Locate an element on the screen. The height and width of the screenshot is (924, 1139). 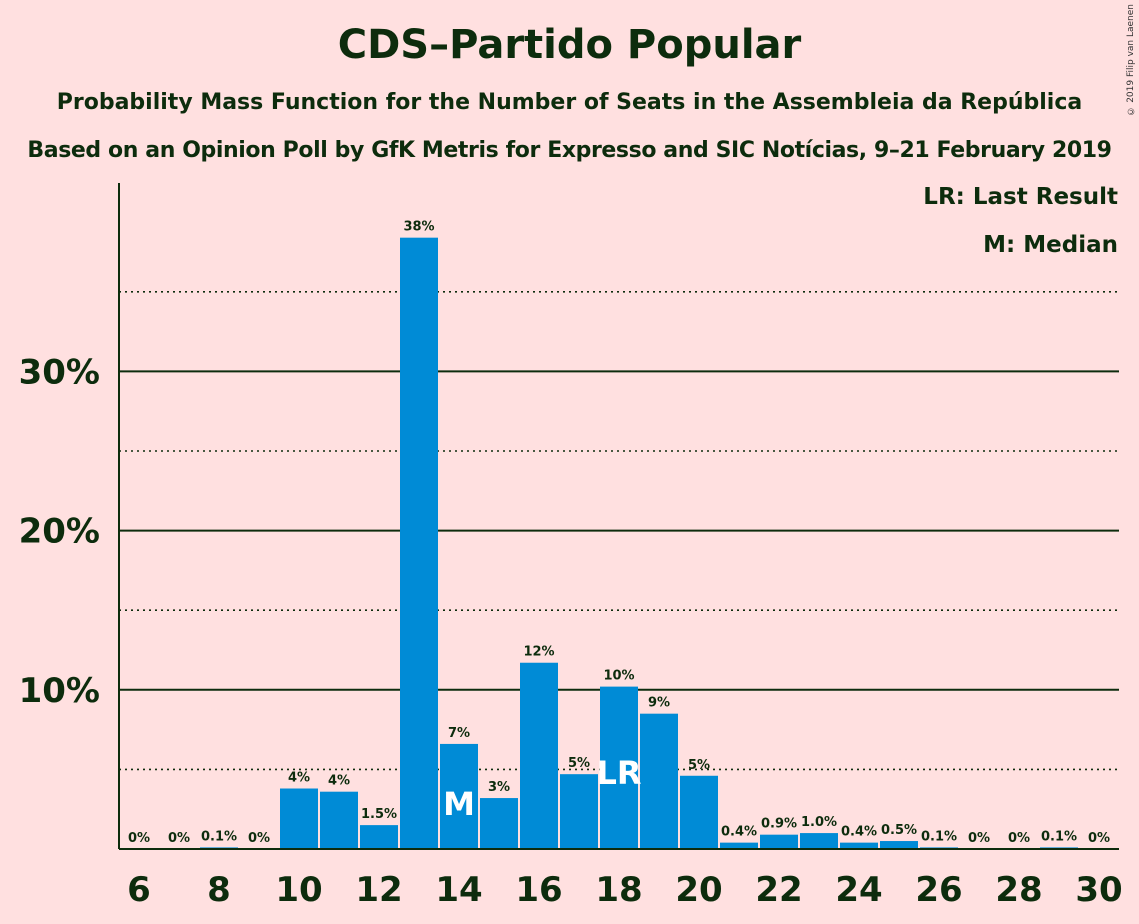
data-label-seat-14: 7% is located at coordinates (459, 733).